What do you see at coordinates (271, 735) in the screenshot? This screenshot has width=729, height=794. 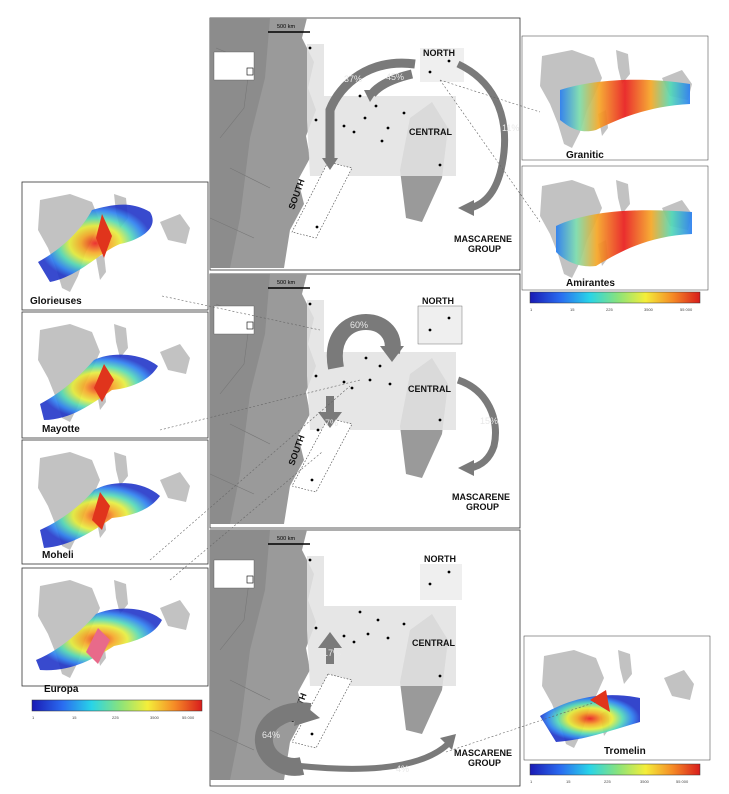 I see `pct-bot-b: 64%` at bounding box center [271, 735].